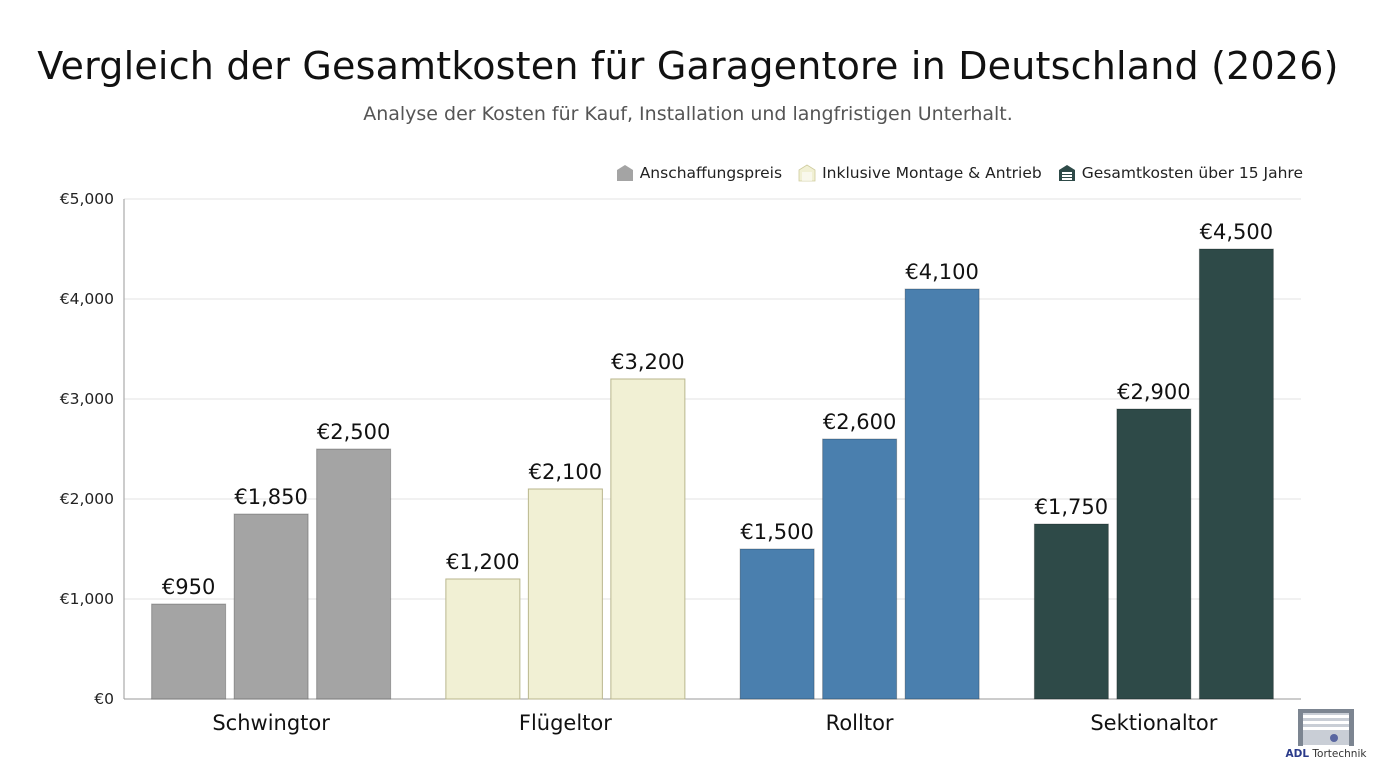  I want to click on legend-item-anschaffungspreis: Anschaffungspreis, so click(699, 173).